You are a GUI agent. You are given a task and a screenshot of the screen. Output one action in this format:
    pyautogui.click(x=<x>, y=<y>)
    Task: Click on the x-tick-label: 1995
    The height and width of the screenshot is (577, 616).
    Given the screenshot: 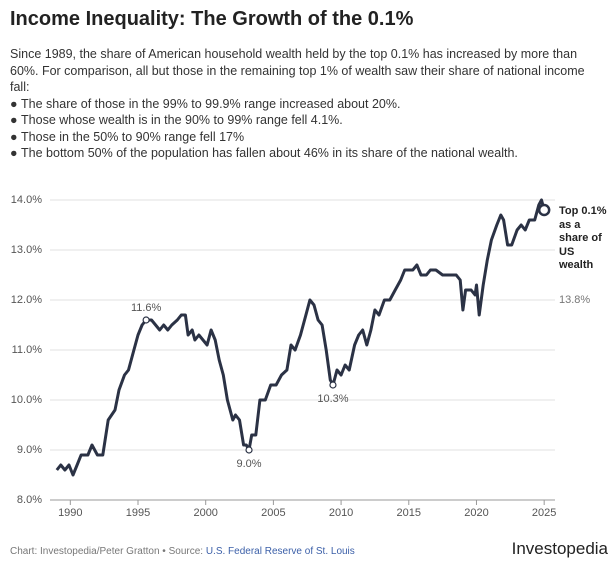 What is the action you would take?
    pyautogui.click(x=138, y=513)
    